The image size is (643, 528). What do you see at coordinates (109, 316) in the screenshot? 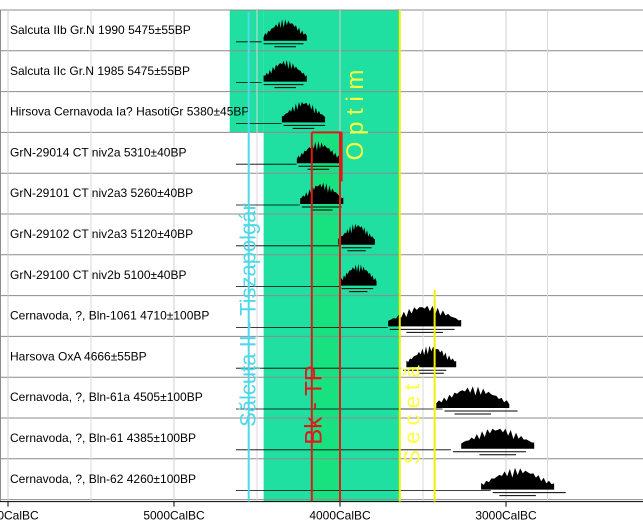
I see `sample-label: Cernavoda, ?, Bln-1061 4710±100BP` at bounding box center [109, 316].